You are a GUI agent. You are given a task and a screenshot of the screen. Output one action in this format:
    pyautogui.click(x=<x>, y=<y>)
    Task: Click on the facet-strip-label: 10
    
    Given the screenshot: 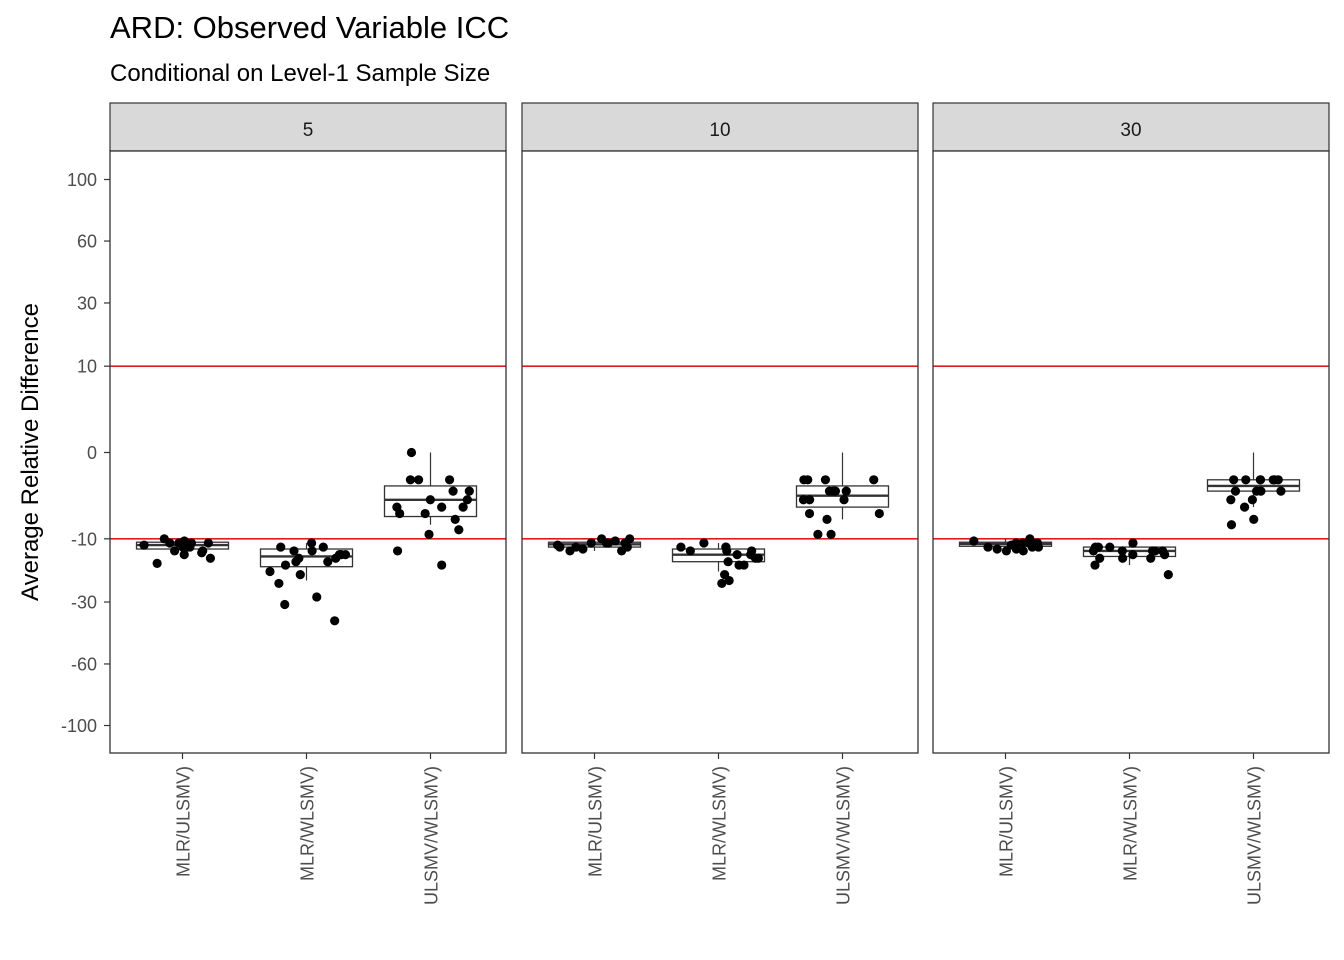 What is the action you would take?
    pyautogui.click(x=719, y=130)
    